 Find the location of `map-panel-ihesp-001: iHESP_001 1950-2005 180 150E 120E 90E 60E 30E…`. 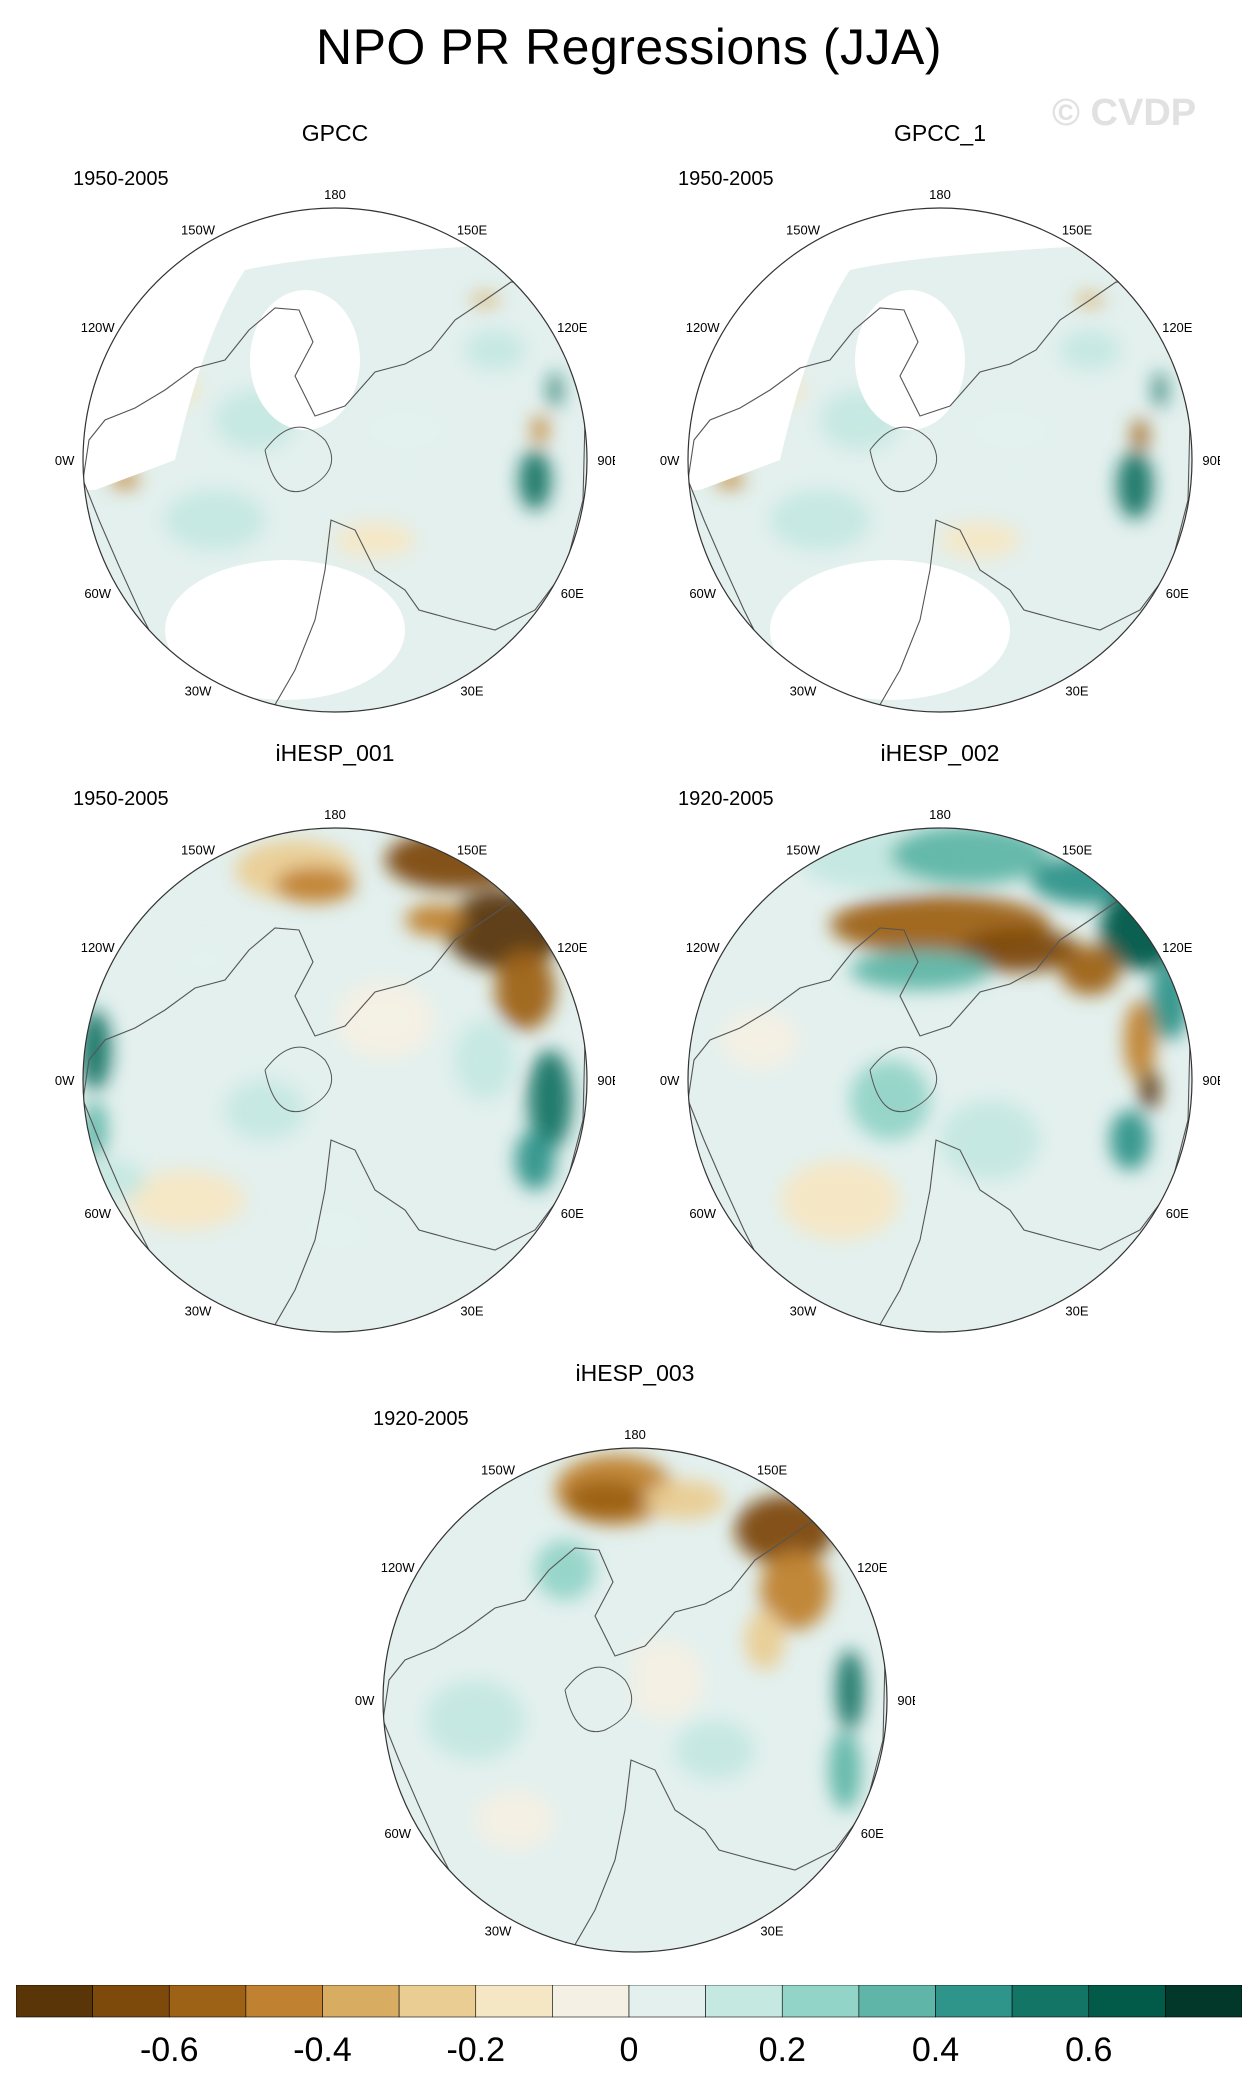

map-panel-ihesp-001: iHESP_001 1950-2005 180 150E 120E 90E 60E 30E… is located at coordinates (335, 1040).